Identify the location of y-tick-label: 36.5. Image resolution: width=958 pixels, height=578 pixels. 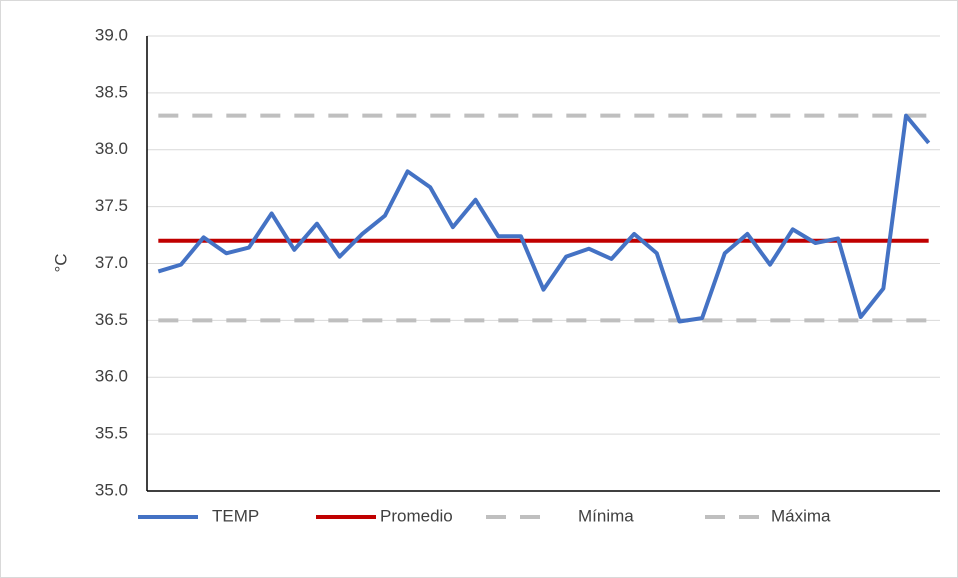
(111, 319).